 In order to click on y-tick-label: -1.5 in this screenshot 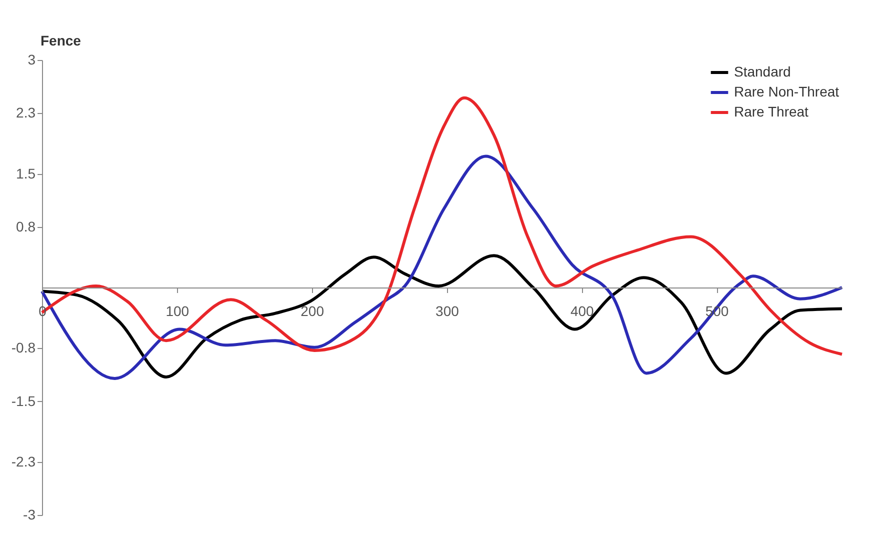, I will do `click(23, 400)`.